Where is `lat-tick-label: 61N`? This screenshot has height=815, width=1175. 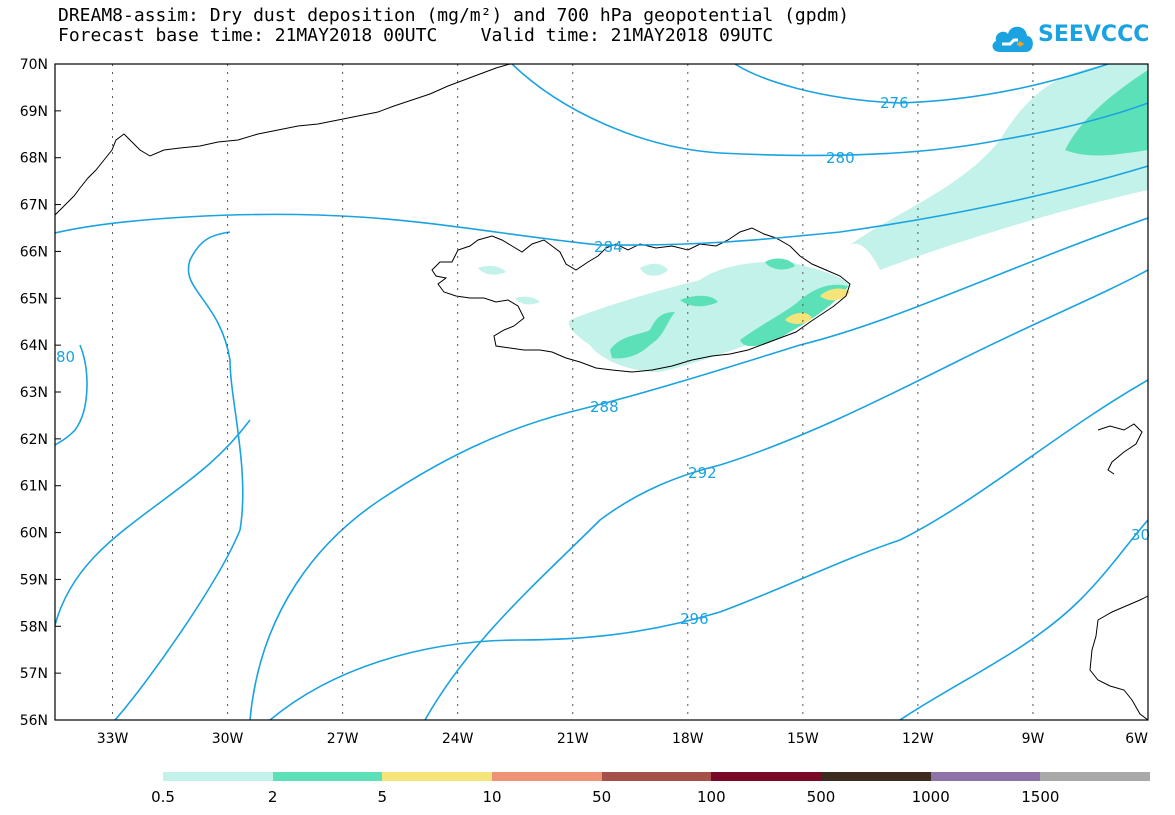
lat-tick-label: 61N is located at coordinates (34, 487).